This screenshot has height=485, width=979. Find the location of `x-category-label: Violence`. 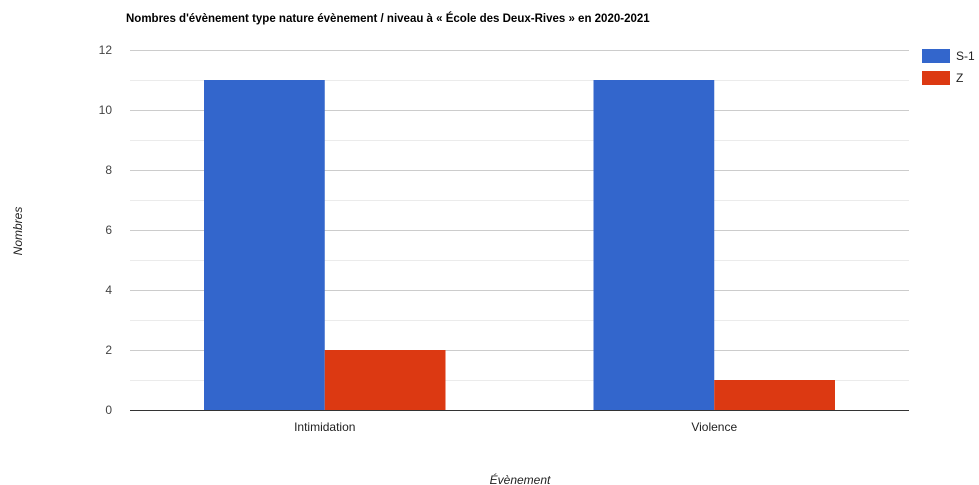

x-category-label: Violence is located at coordinates (714, 427).